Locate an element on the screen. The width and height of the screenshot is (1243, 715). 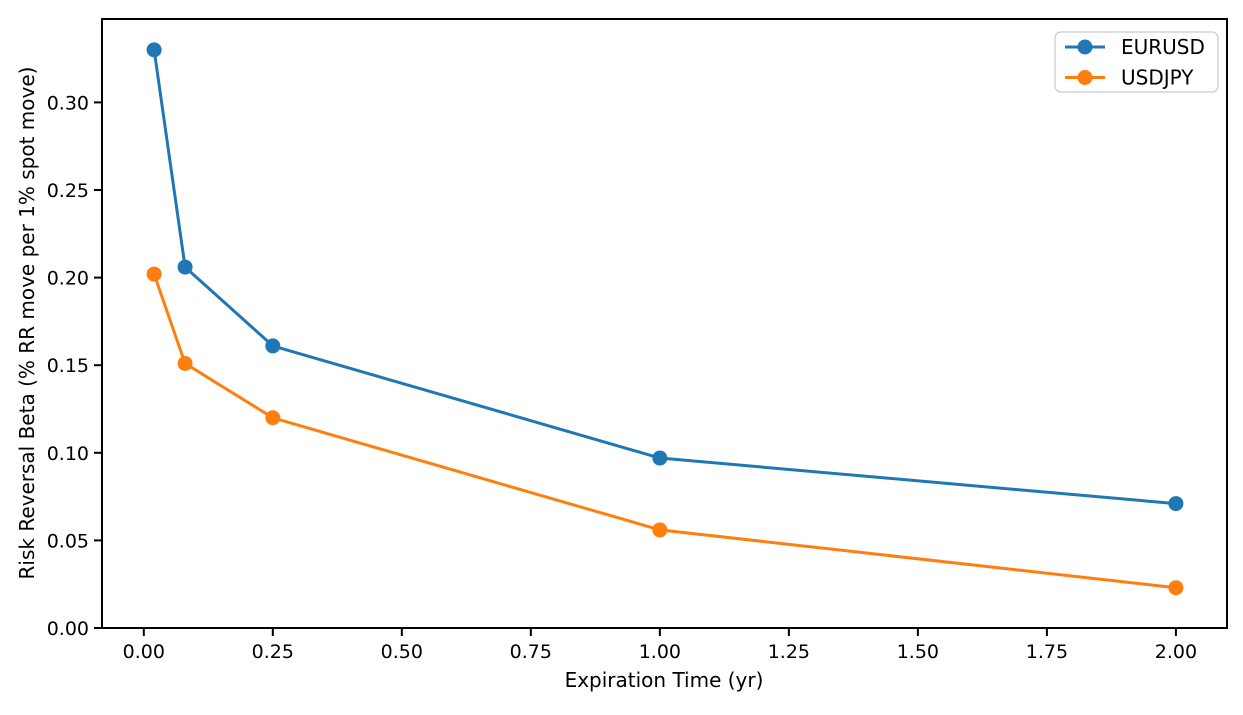
x-tick-label: 0.25 is located at coordinates (273, 652).